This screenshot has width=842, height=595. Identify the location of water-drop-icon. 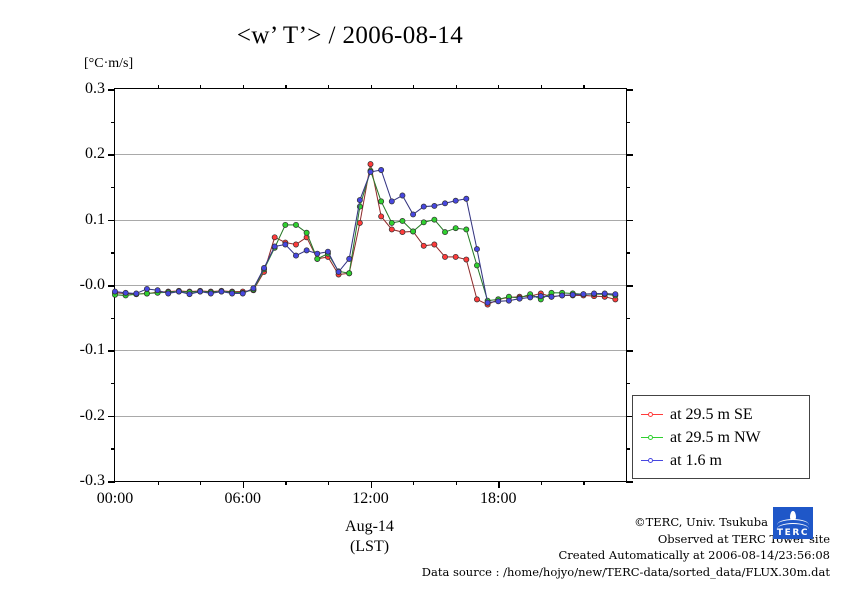
(793, 515).